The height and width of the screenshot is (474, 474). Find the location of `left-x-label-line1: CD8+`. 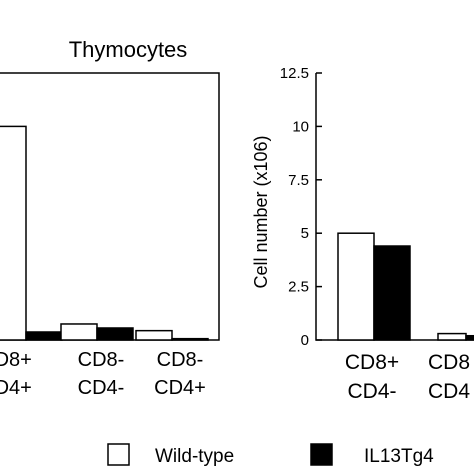

left-x-label-line1: CD8+ is located at coordinates (16, 360).